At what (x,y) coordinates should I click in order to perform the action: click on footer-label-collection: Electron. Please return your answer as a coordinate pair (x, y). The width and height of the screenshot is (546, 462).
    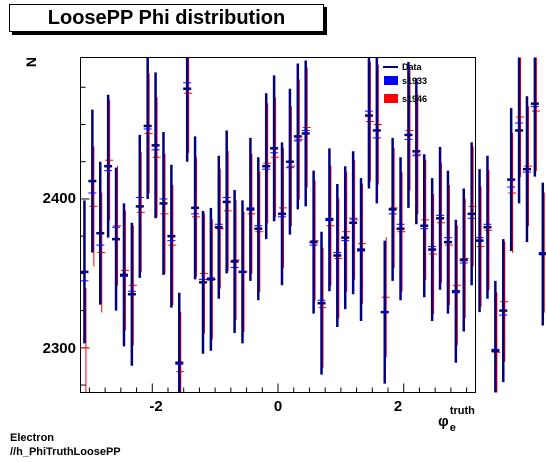
    Looking at the image, I should click on (32, 438).